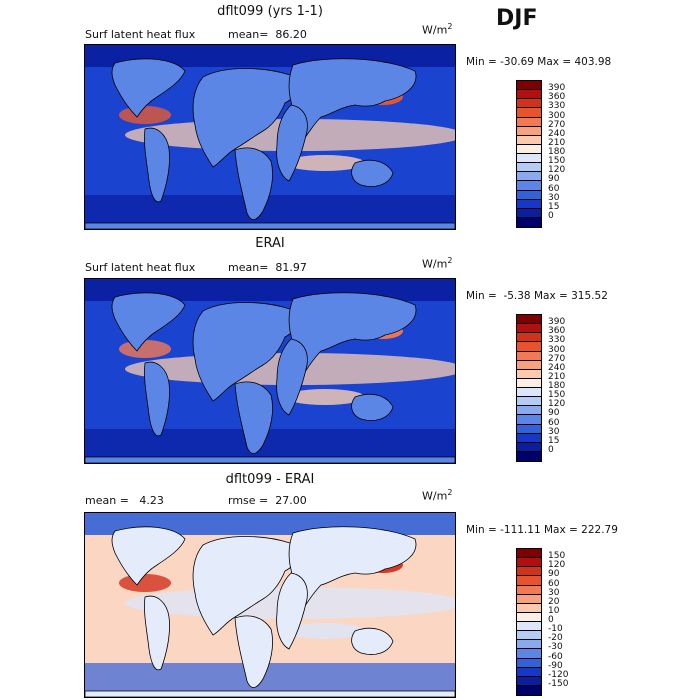 Image resolution: width=700 pixels, height=700 pixels. I want to click on panel-3-mean: mean = 4.23, so click(124, 500).